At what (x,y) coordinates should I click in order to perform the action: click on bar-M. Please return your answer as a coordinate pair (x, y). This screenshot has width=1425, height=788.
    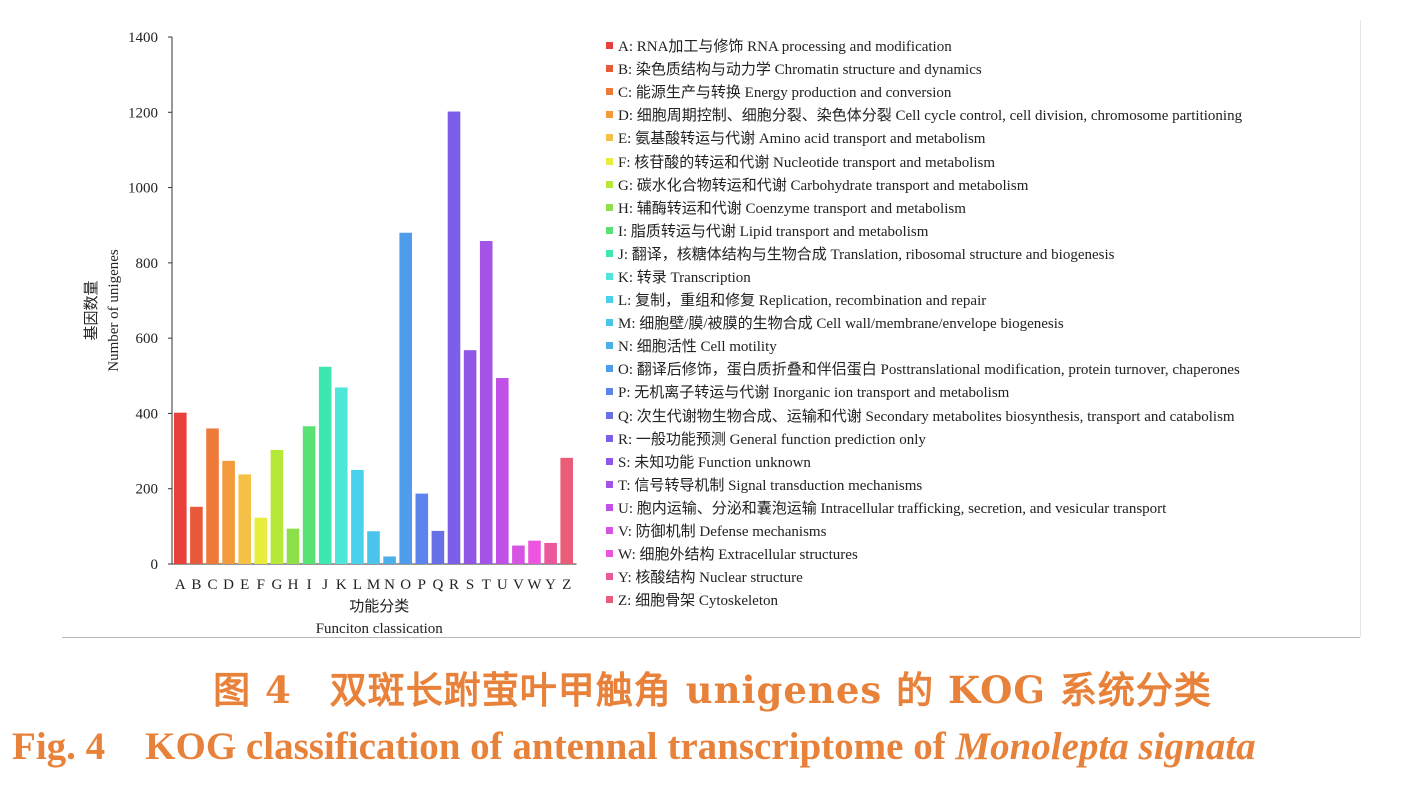
    Looking at the image, I should click on (373, 547).